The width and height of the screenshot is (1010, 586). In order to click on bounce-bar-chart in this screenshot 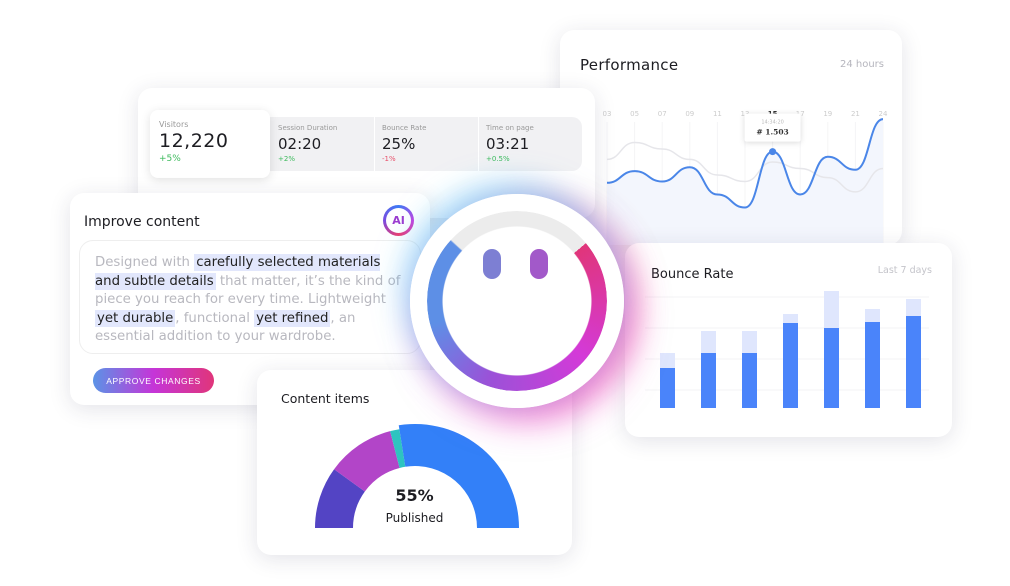, I will do `click(787, 349)`.